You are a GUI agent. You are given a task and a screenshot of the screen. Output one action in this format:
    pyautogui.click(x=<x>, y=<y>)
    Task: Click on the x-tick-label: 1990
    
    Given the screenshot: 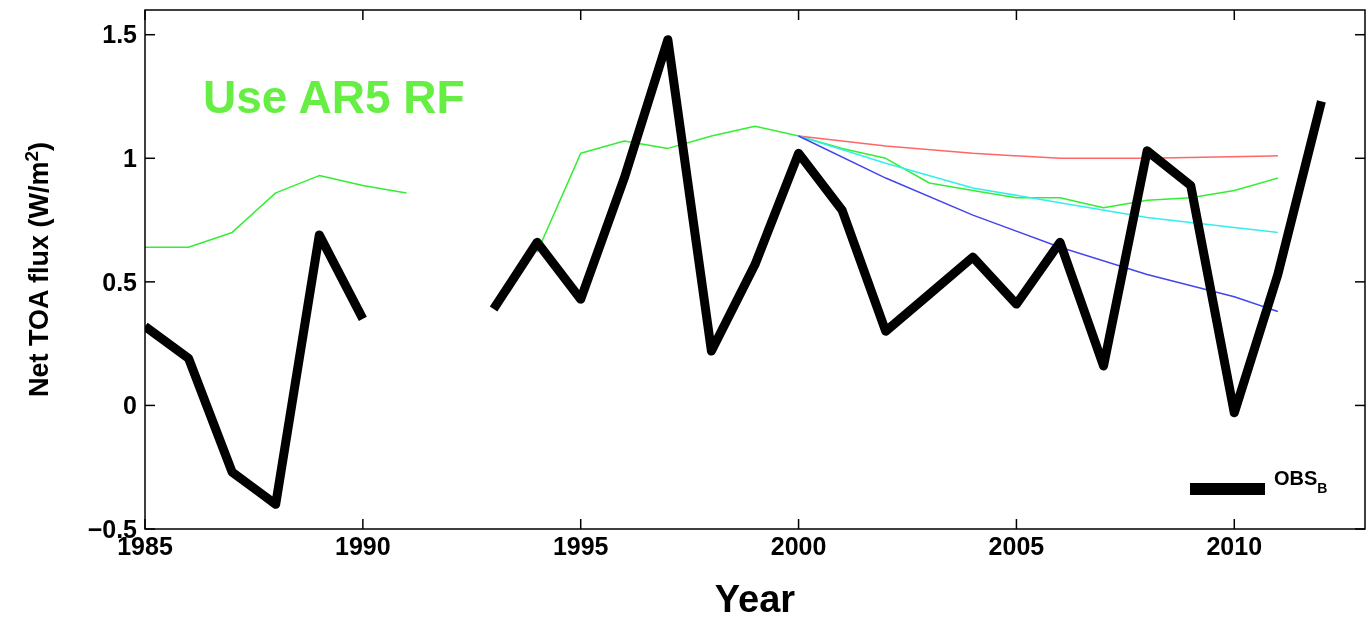 What is the action you would take?
    pyautogui.click(x=363, y=546)
    